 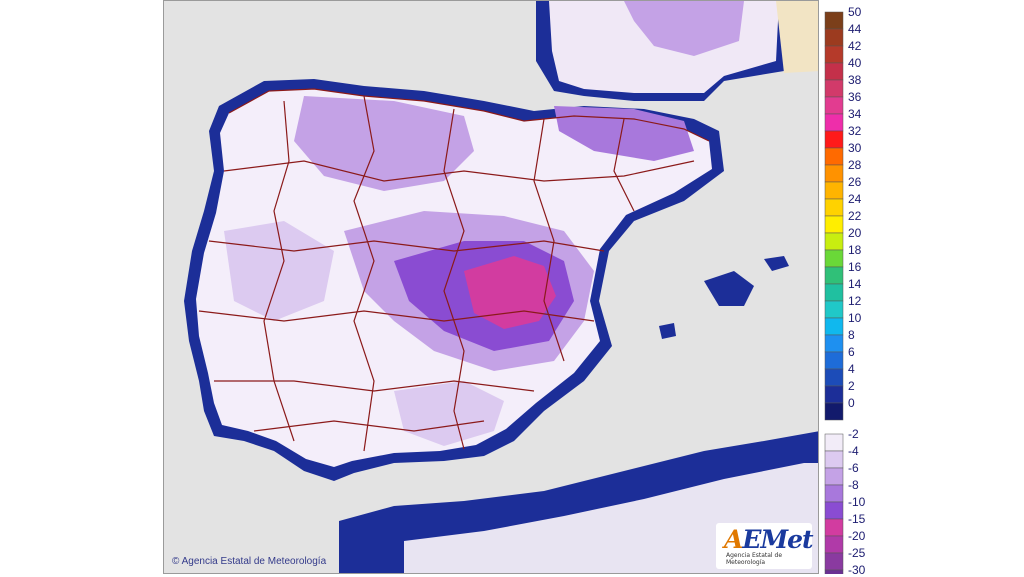 What do you see at coordinates (611, 518) in the screenshot?
I see `north-africa-interior` at bounding box center [611, 518].